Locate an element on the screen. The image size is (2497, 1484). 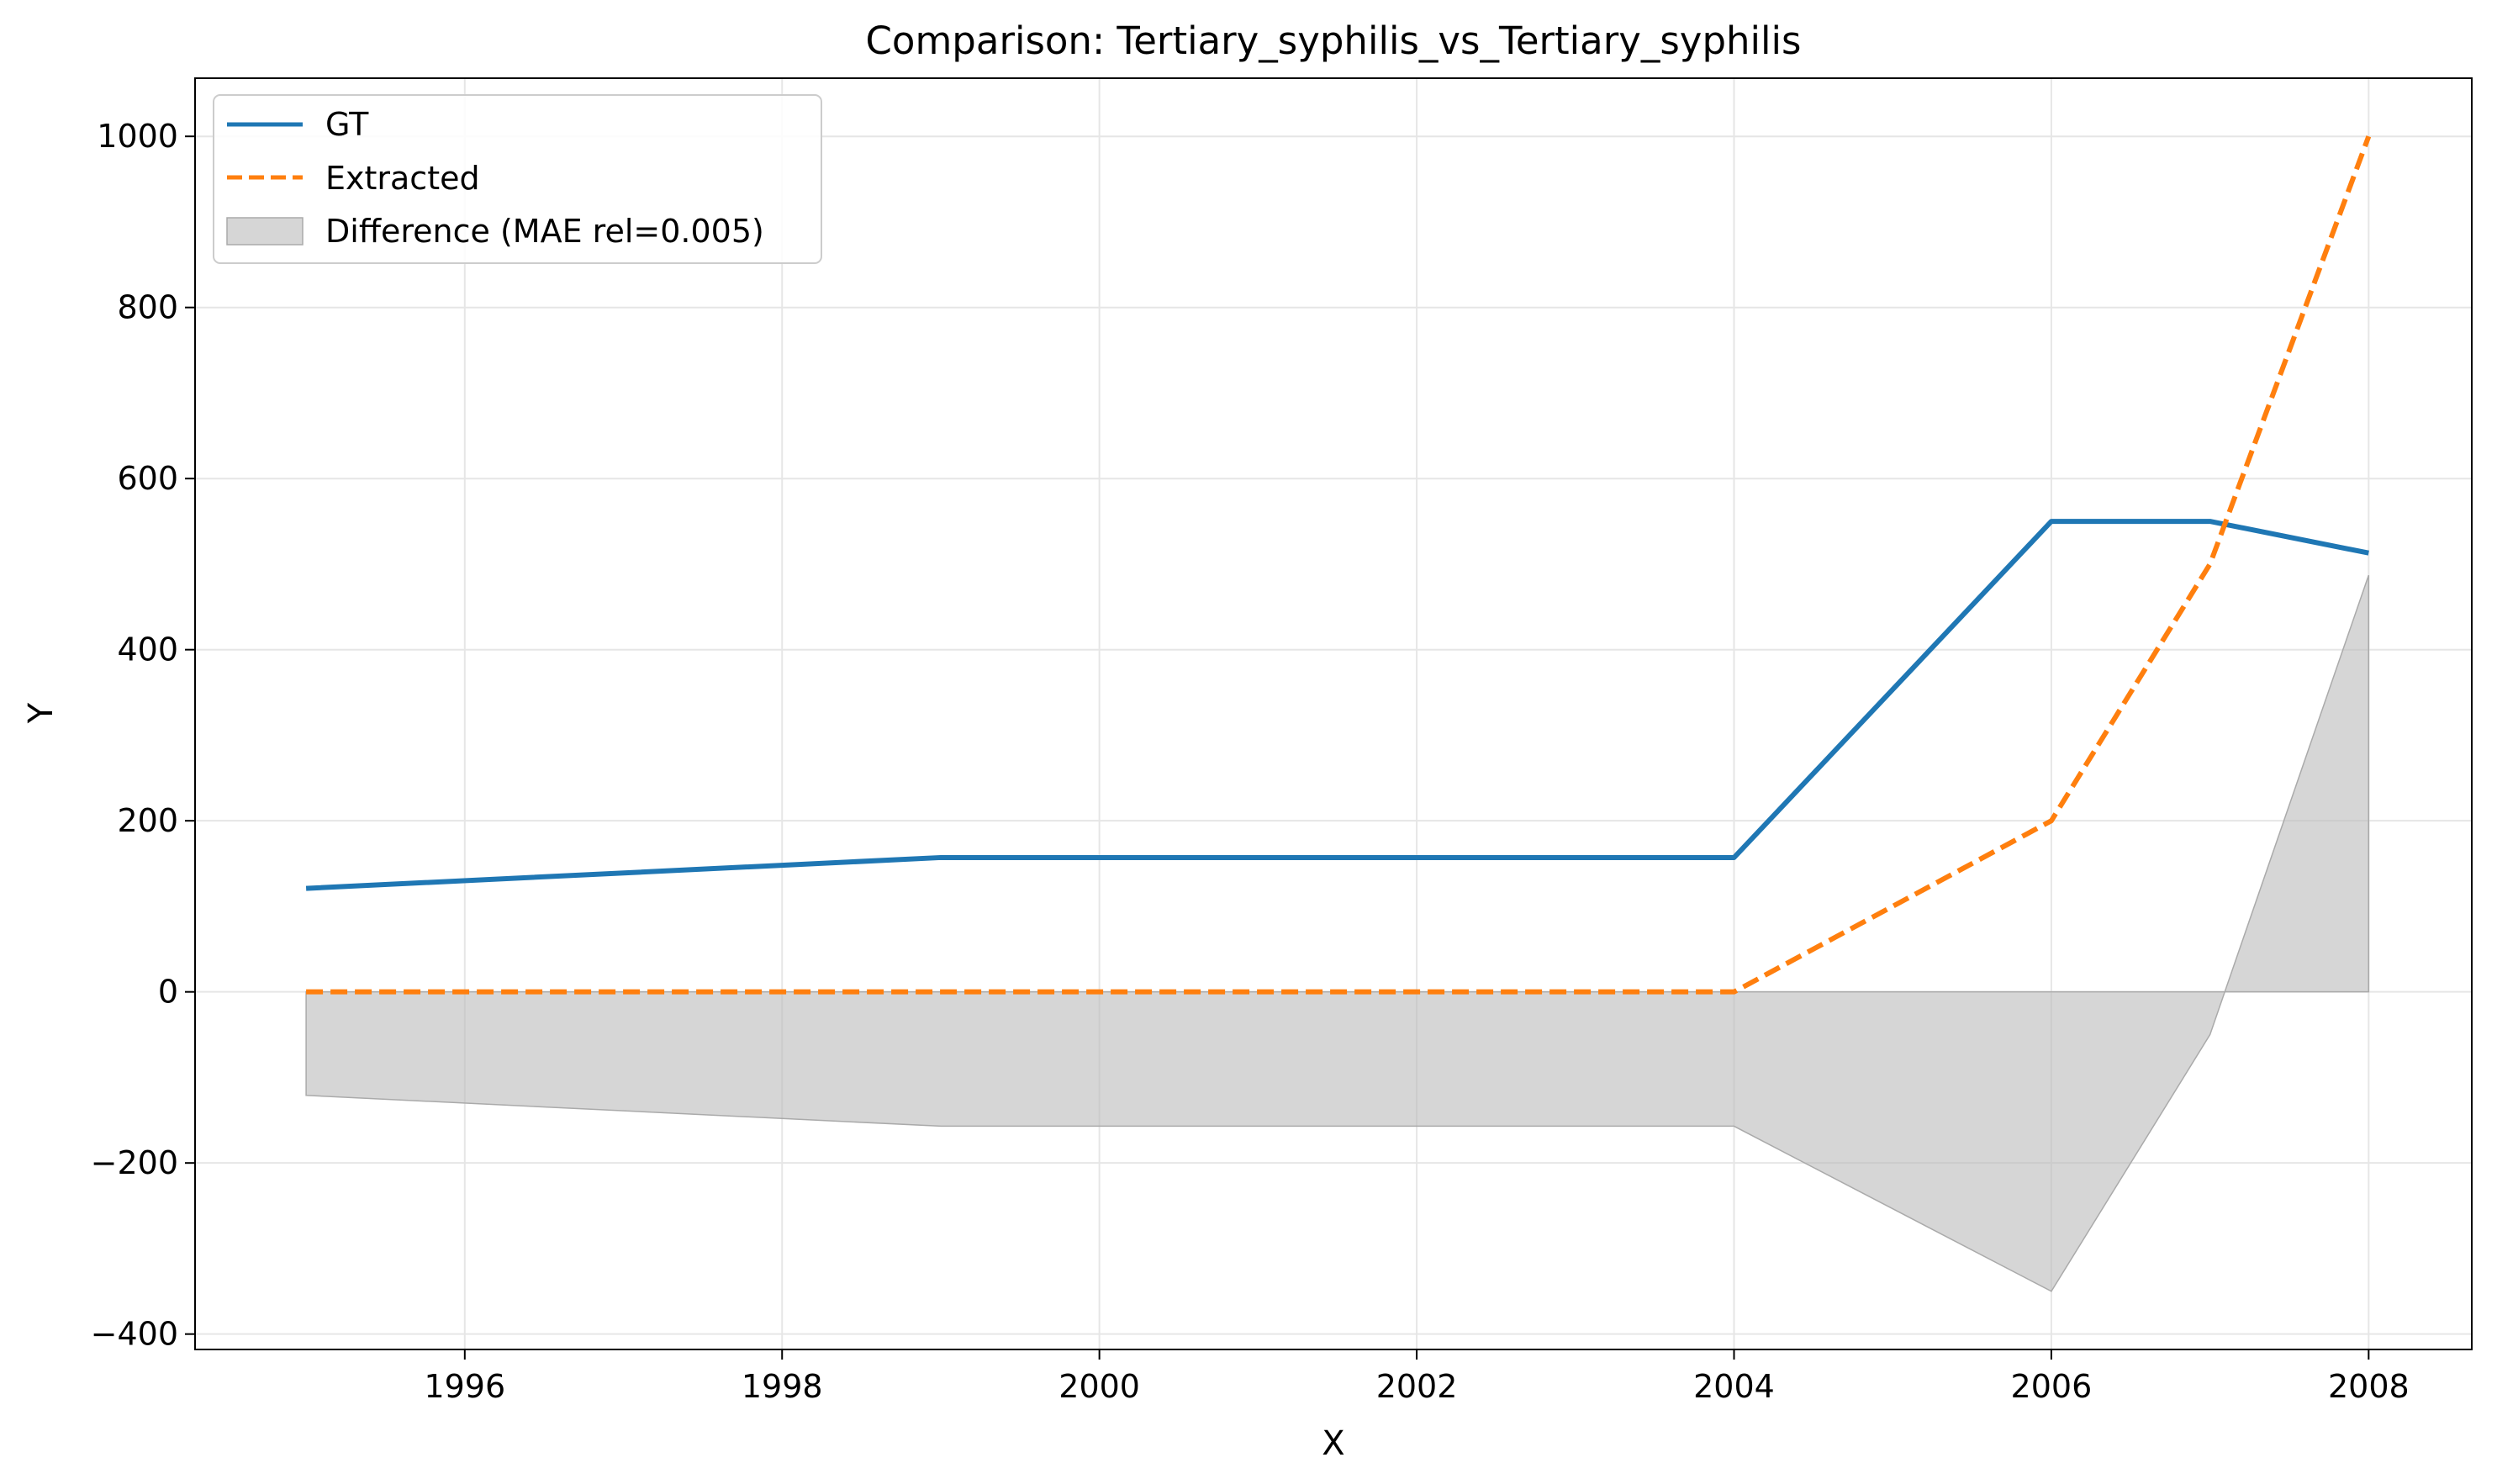
y-tick-label: 600 is located at coordinates (147, 478).